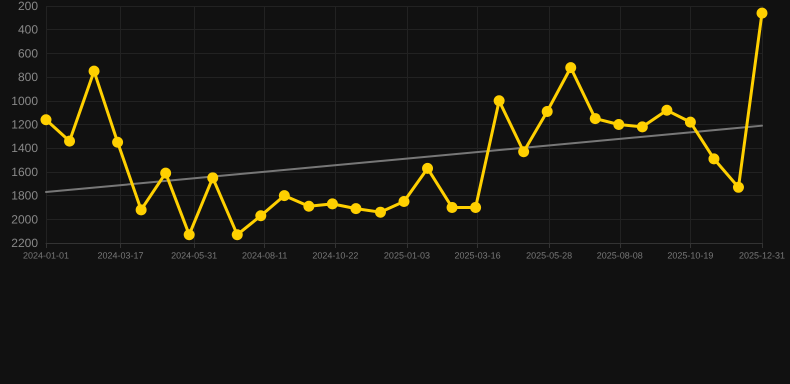 This screenshot has height=384, width=790. I want to click on x-tick-label: 2025-08-08, so click(619, 255).